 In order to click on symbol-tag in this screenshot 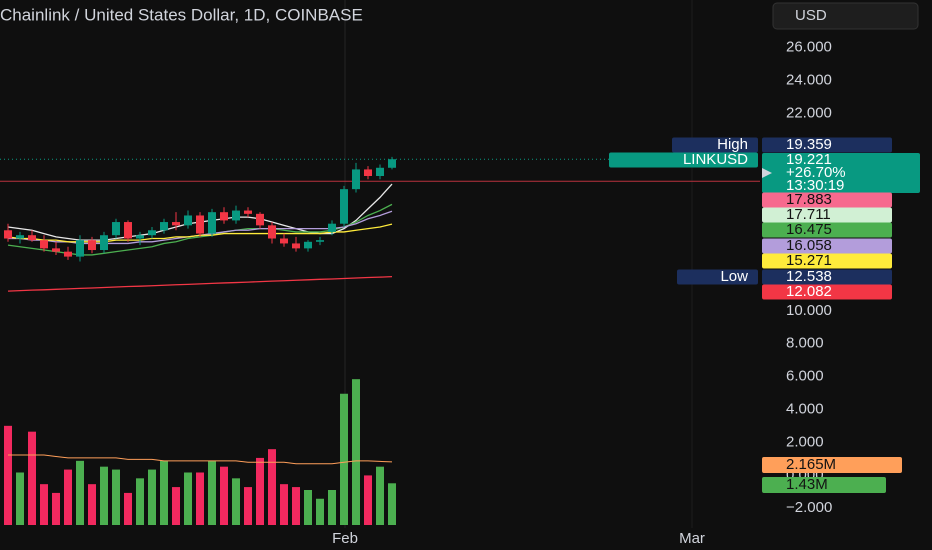, I will do `click(683, 160)`.